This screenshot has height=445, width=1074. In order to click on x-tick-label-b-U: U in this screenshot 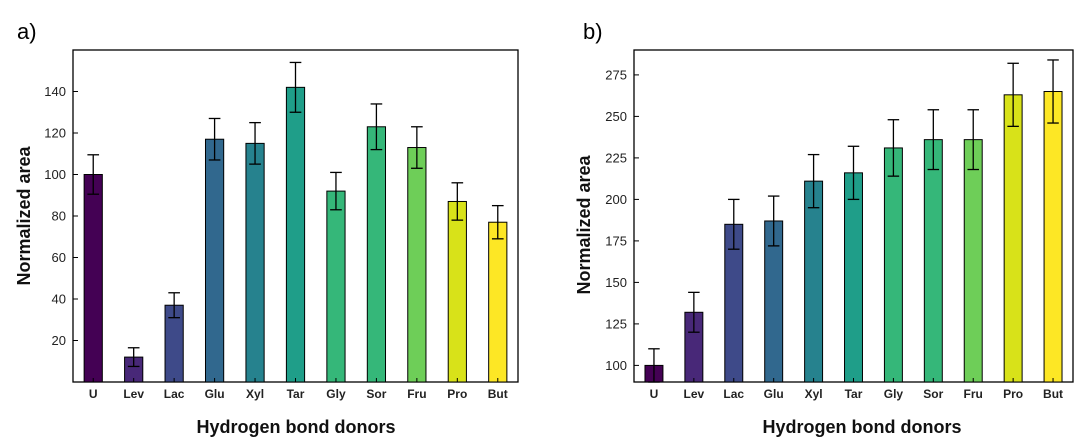, I will do `click(654, 394)`.